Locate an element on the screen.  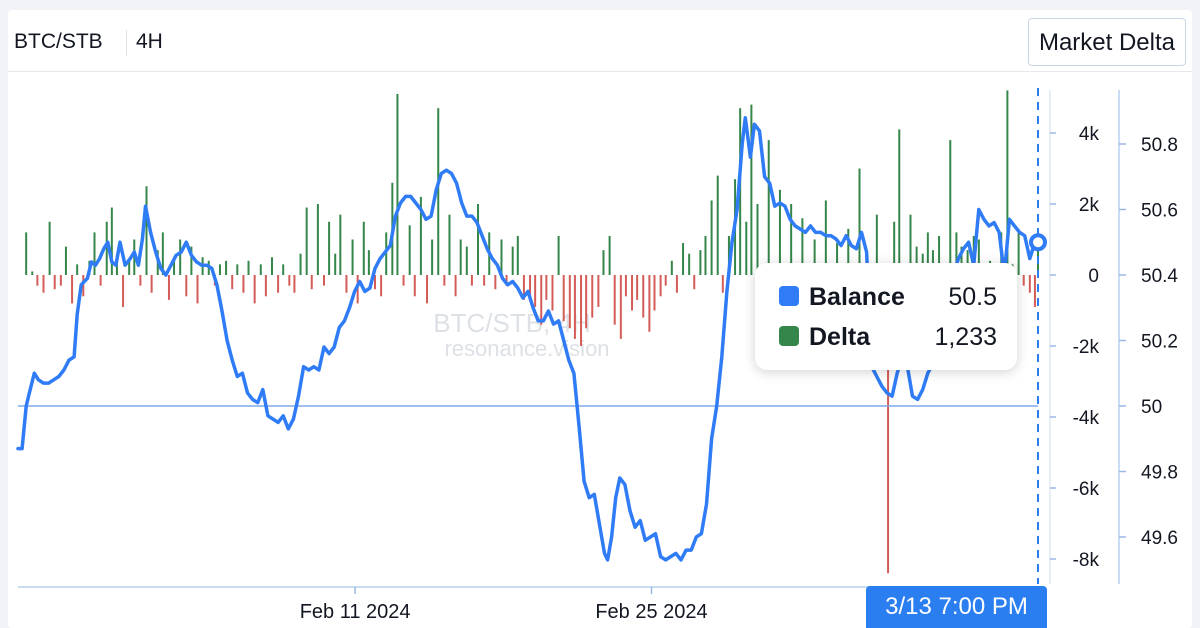
delta-swatch is located at coordinates (789, 336).